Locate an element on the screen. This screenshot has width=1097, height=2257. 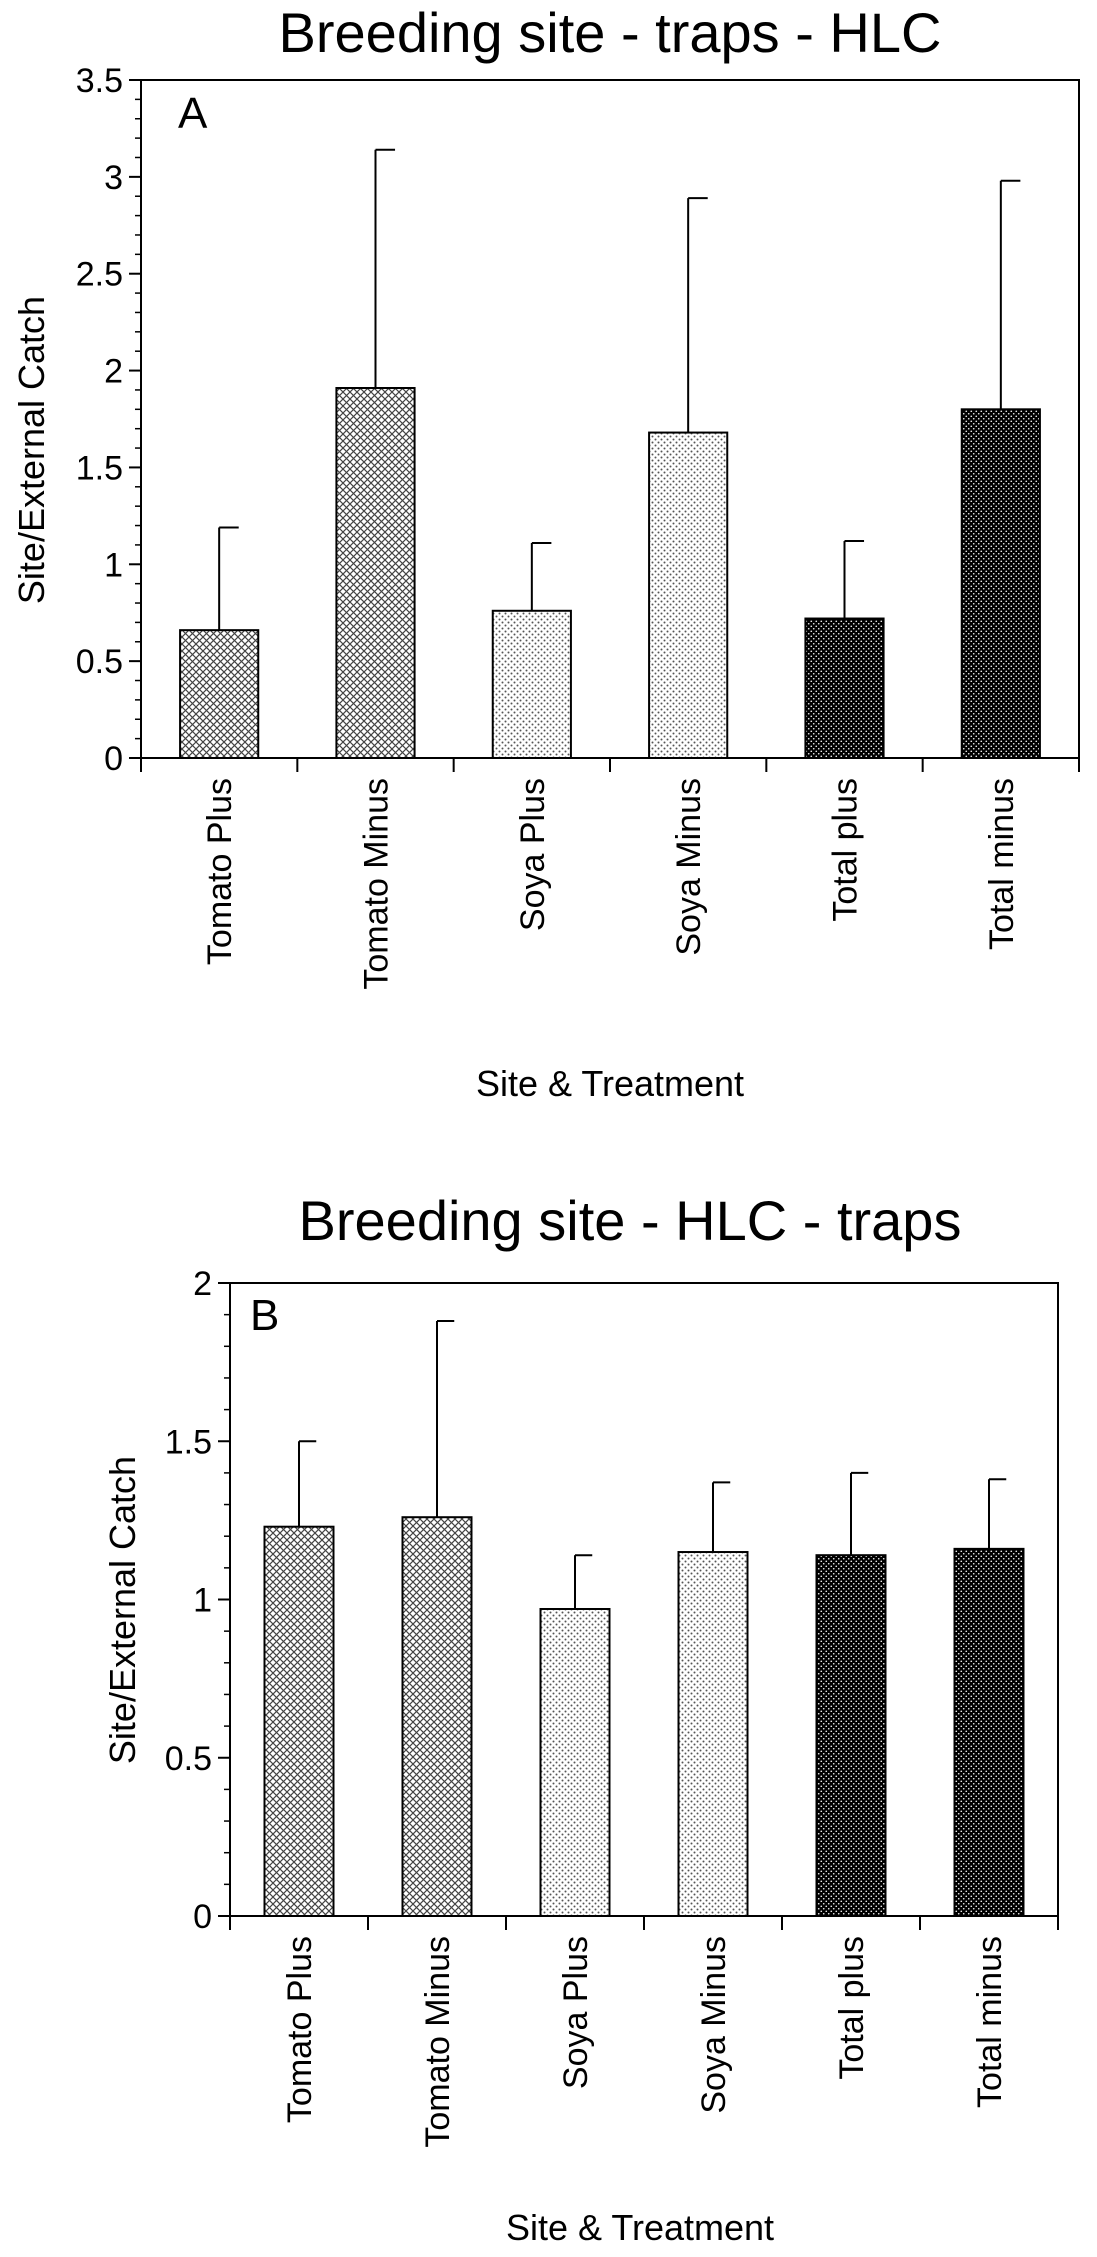
chart-a-category-label: Soya Minus is located at coordinates (689, 867).